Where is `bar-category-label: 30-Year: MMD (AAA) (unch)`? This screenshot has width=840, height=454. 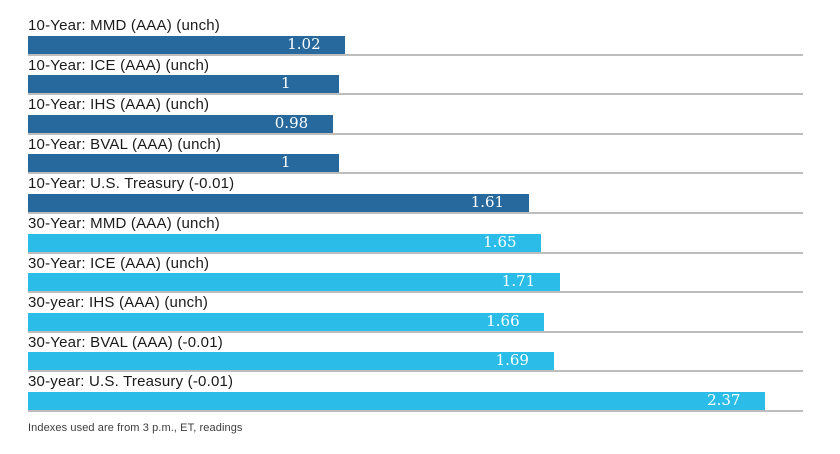 bar-category-label: 30-Year: MMD (AAA) (unch) is located at coordinates (124, 223).